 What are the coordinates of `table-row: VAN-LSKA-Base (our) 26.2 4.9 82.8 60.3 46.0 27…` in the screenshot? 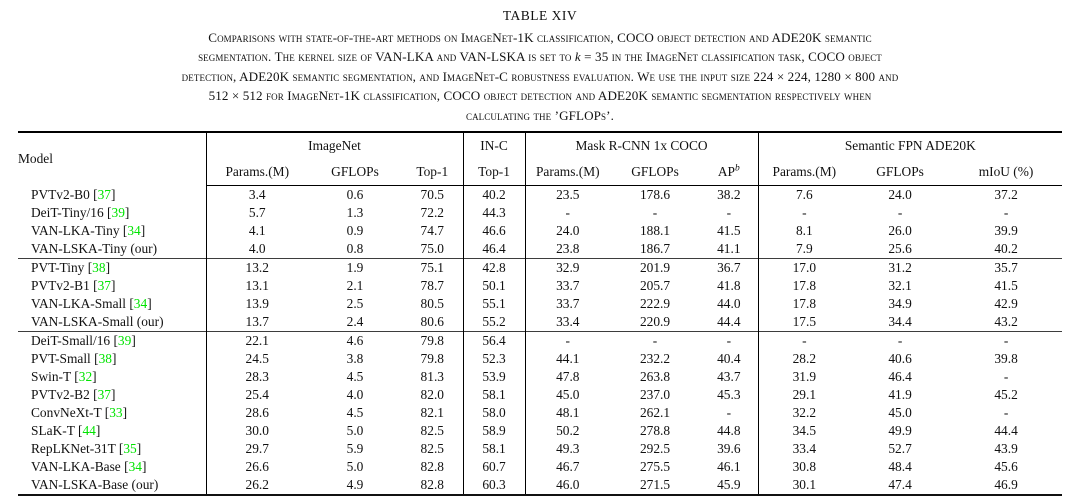 It's located at (540, 486).